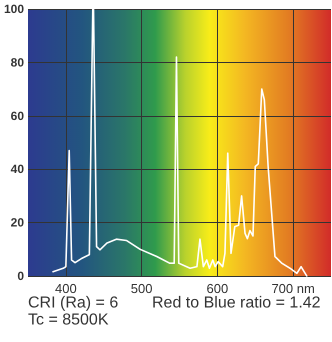  I want to click on x-tick-label: 500, so click(141, 288).